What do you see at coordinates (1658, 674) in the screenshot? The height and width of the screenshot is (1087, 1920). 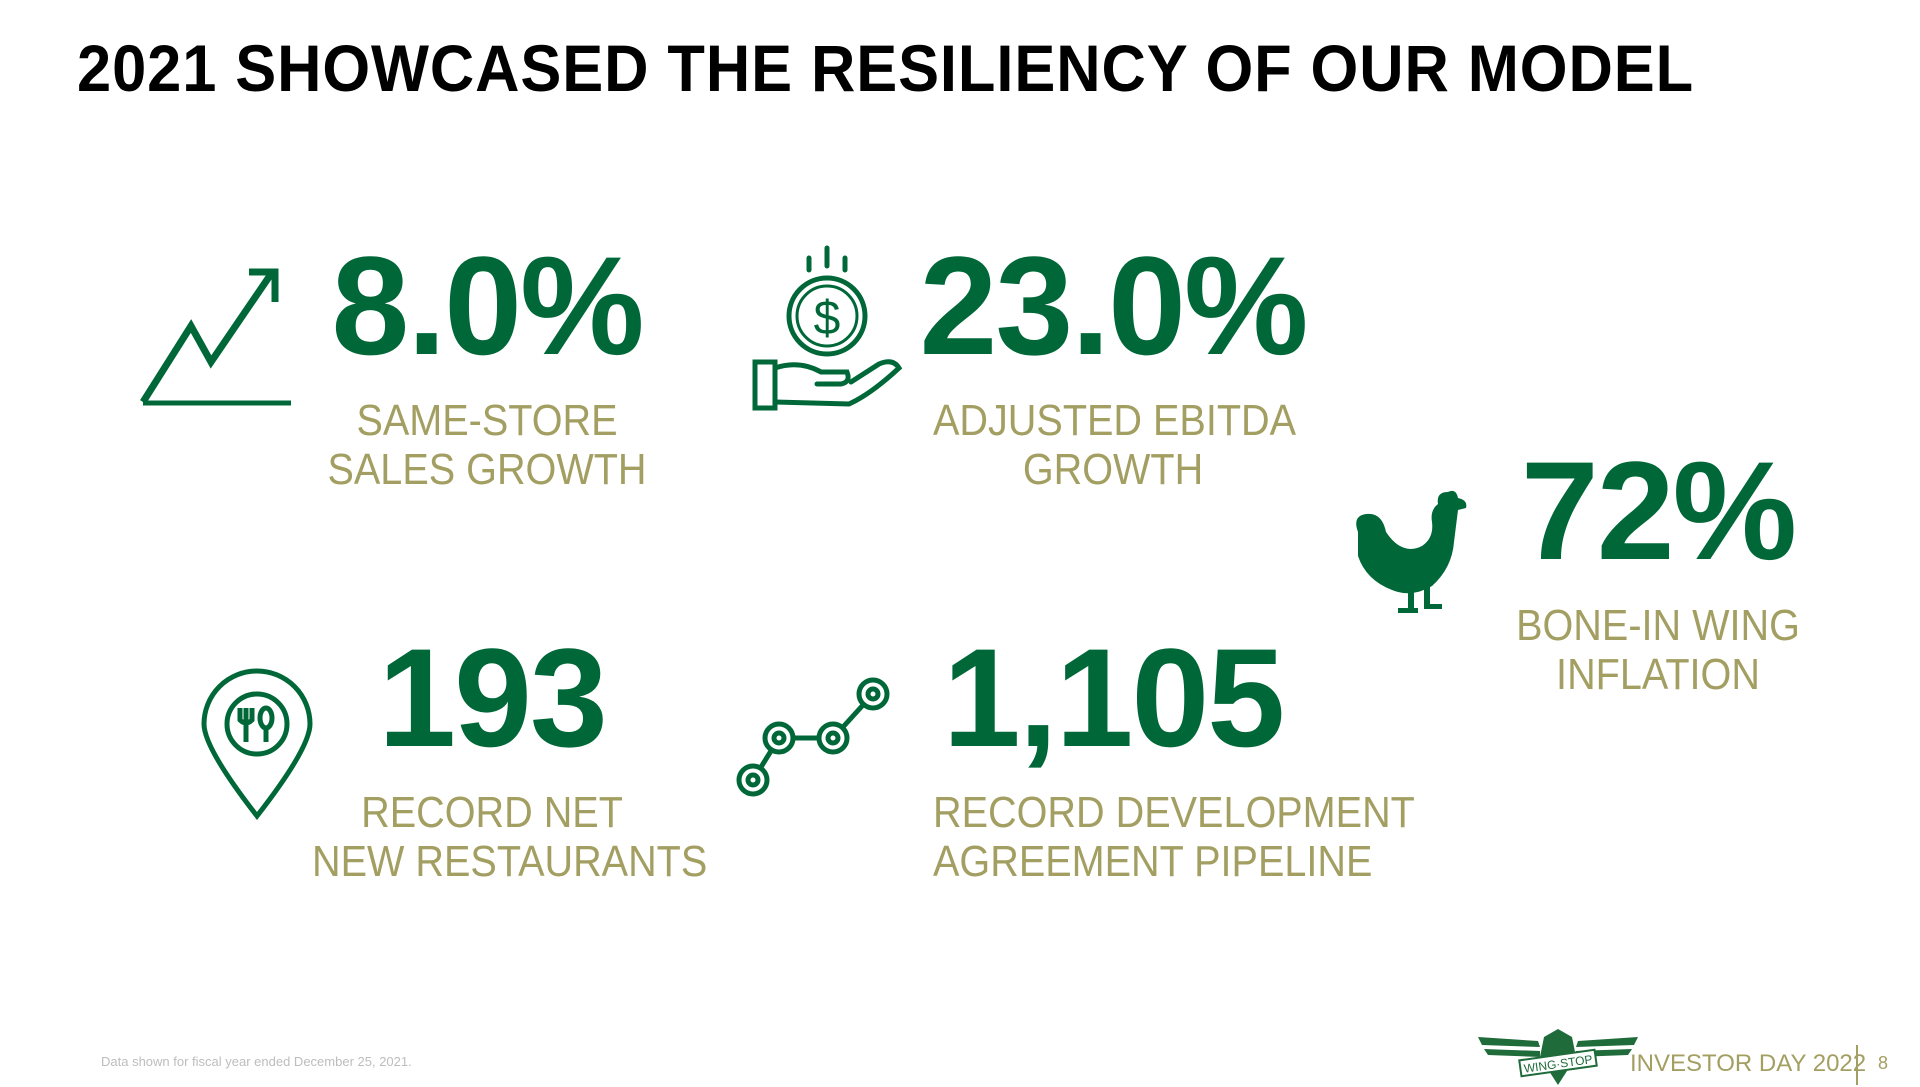 I see `metric-label-line2: INFLATION` at bounding box center [1658, 674].